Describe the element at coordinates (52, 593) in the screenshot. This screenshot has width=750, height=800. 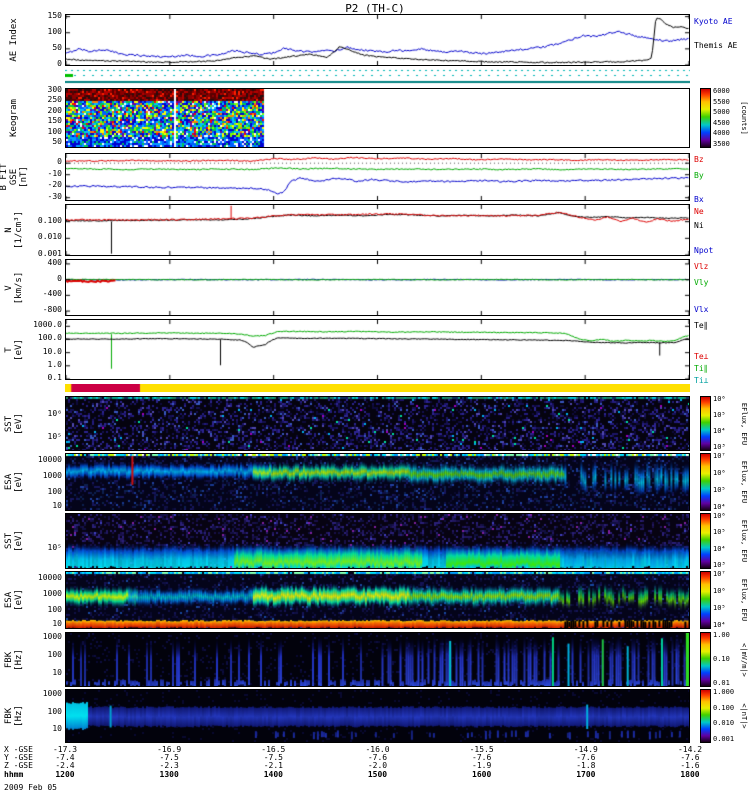
I see `esa-electron-ytick-1: 1000` at that location.